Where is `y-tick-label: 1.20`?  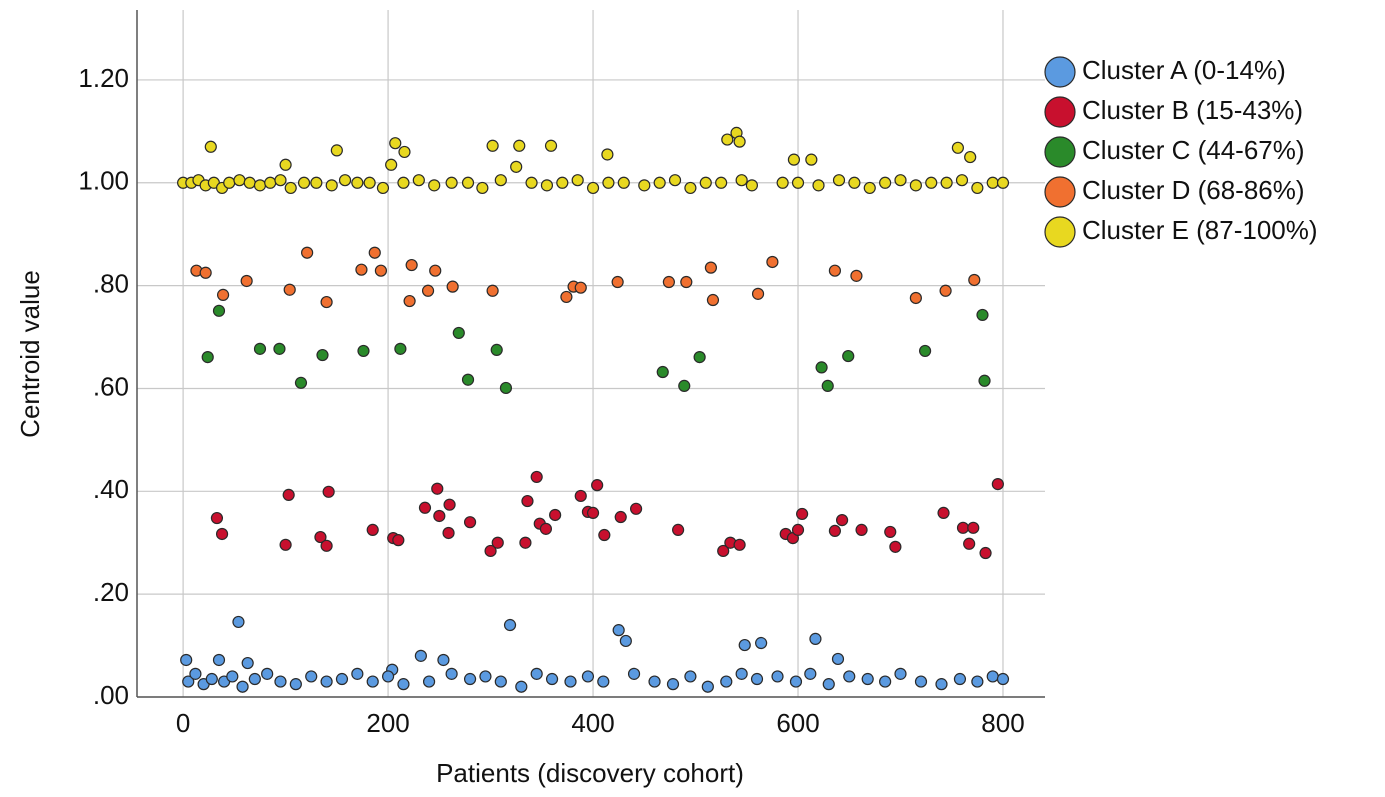 y-tick-label: 1.20 is located at coordinates (103, 78).